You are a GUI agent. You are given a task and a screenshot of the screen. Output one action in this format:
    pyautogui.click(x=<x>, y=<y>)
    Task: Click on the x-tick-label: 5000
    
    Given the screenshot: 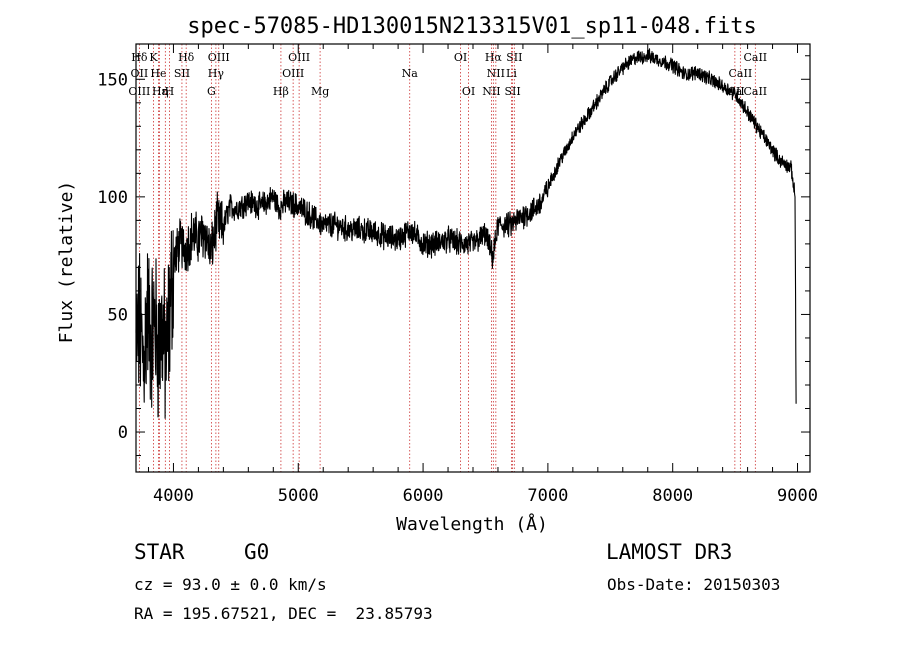 What is the action you would take?
    pyautogui.click(x=298, y=496)
    